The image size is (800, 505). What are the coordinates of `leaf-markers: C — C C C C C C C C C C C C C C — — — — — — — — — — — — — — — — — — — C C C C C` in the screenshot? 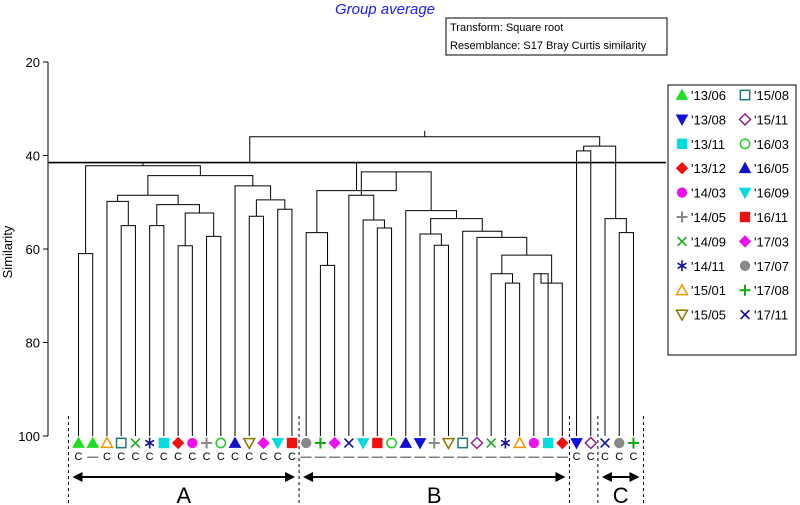 It's located at (355, 449).